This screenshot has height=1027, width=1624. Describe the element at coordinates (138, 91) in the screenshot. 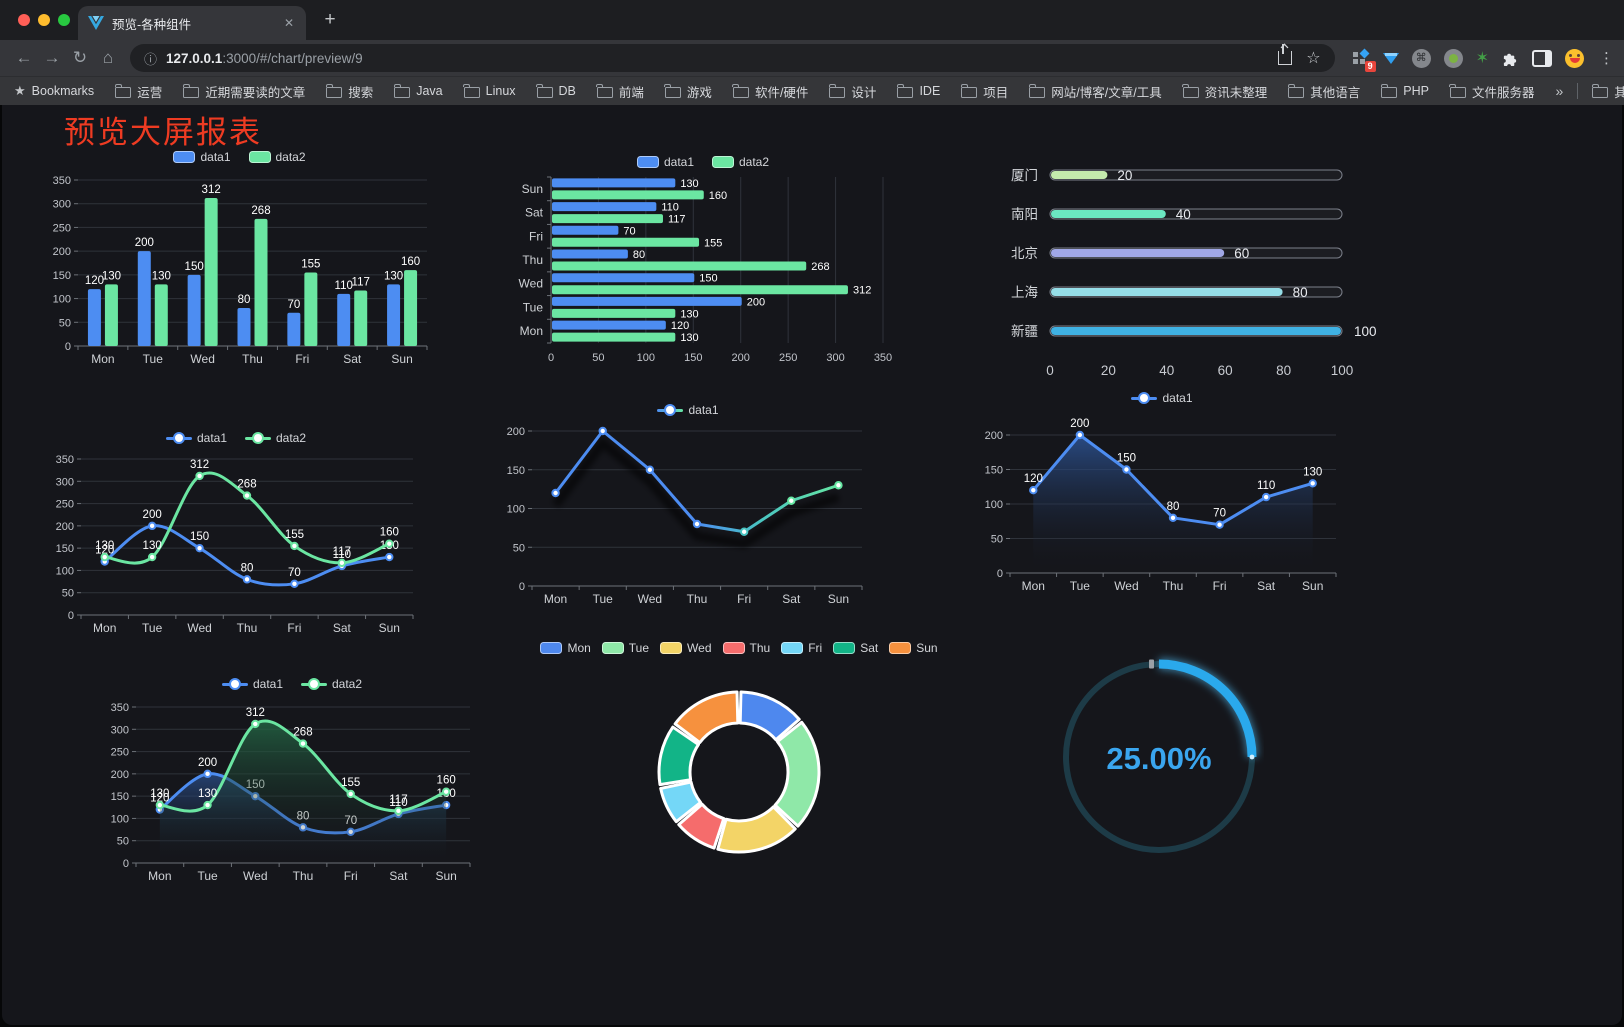

I see `bookmark-folder: 运营` at that location.